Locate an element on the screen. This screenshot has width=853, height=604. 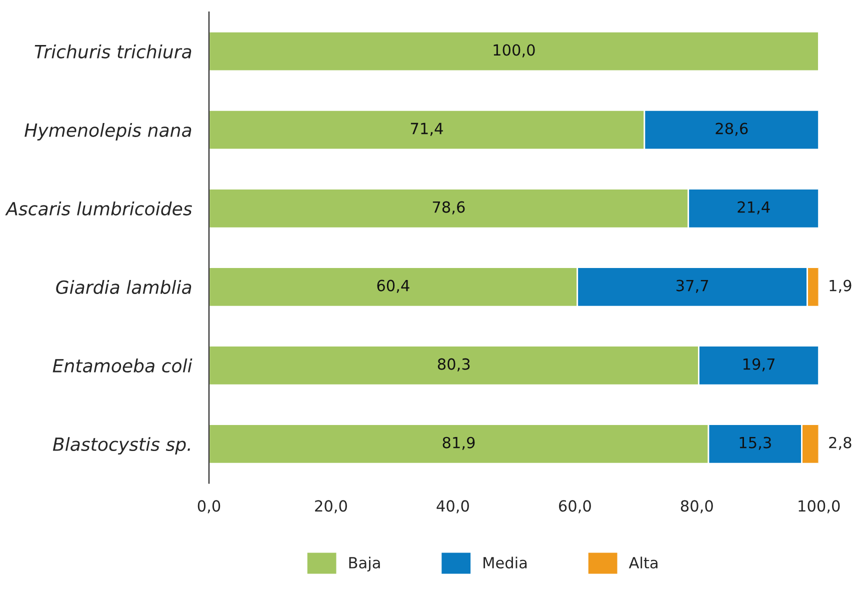
legend-label: Media is located at coordinates (505, 562).